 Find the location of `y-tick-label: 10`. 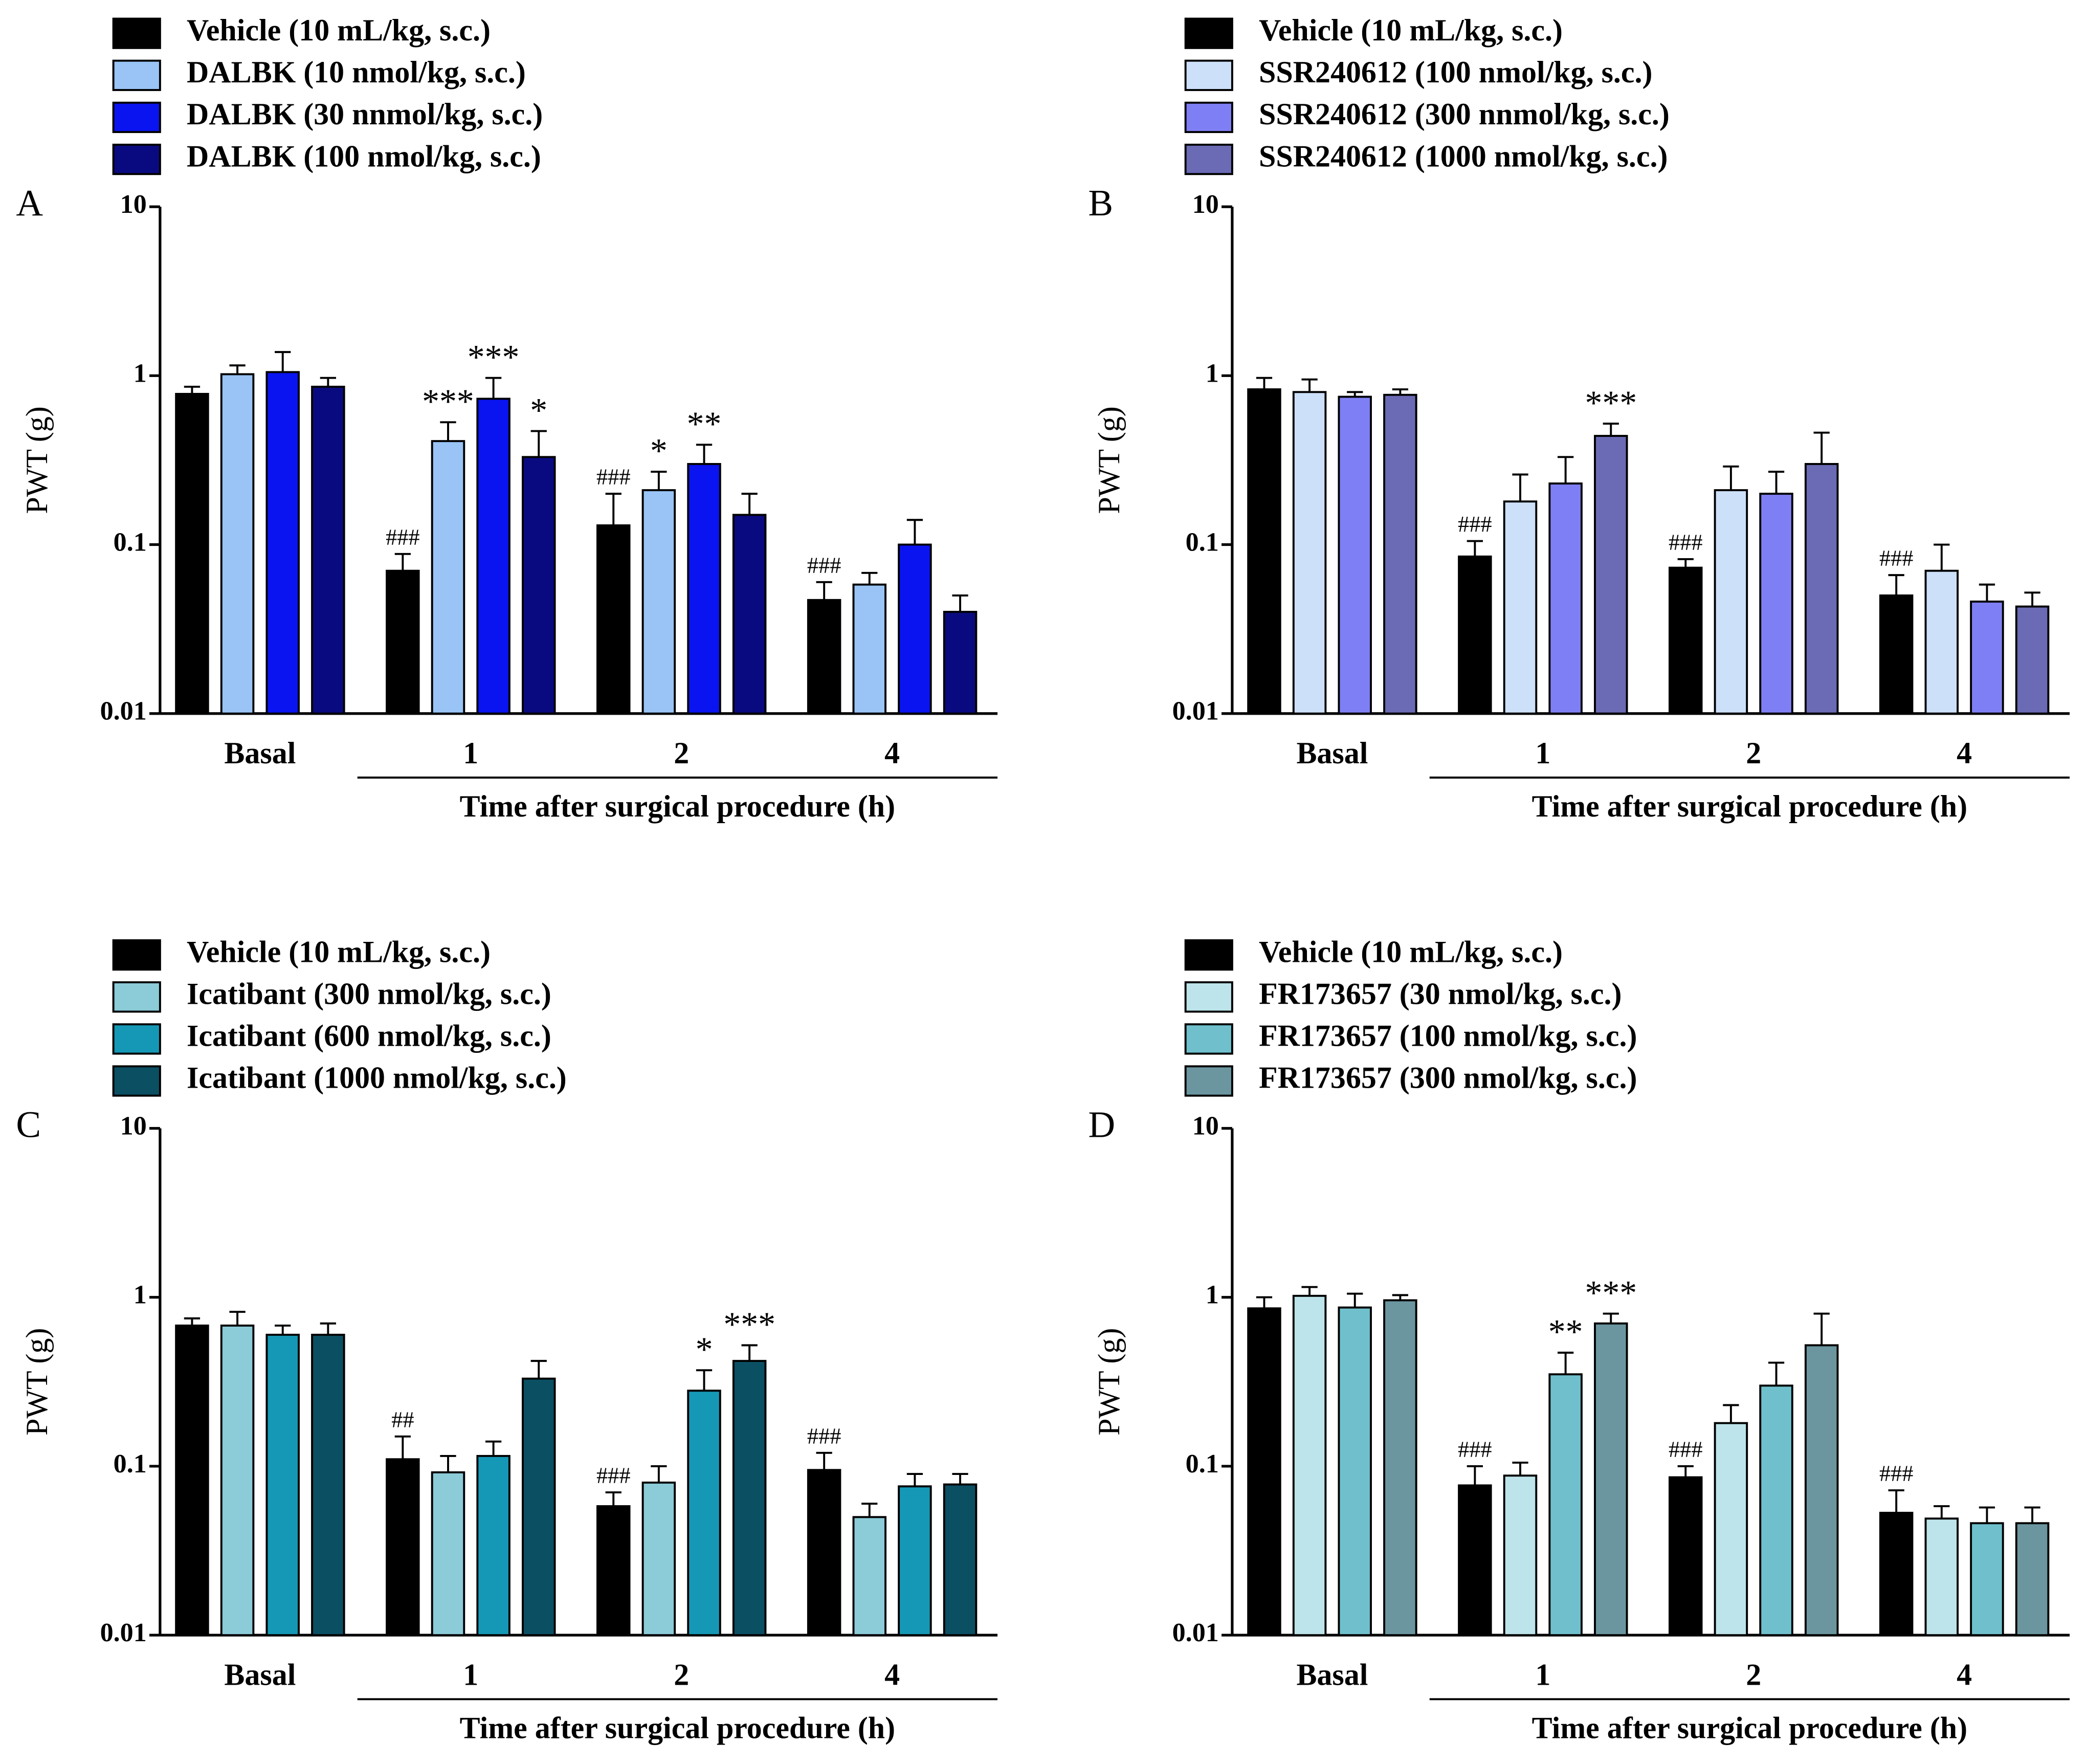

y-tick-label: 10 is located at coordinates (1205, 1126).